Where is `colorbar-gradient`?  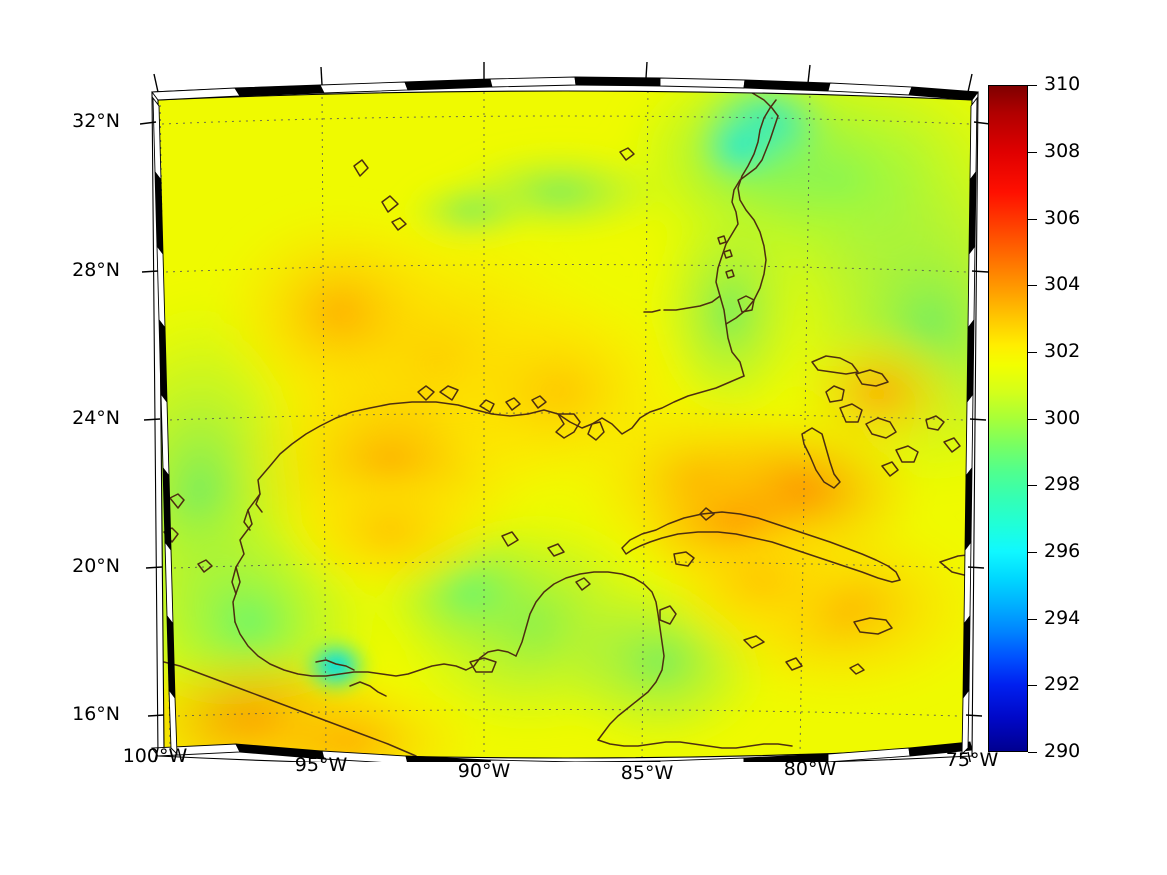 colorbar-gradient is located at coordinates (1008, 418).